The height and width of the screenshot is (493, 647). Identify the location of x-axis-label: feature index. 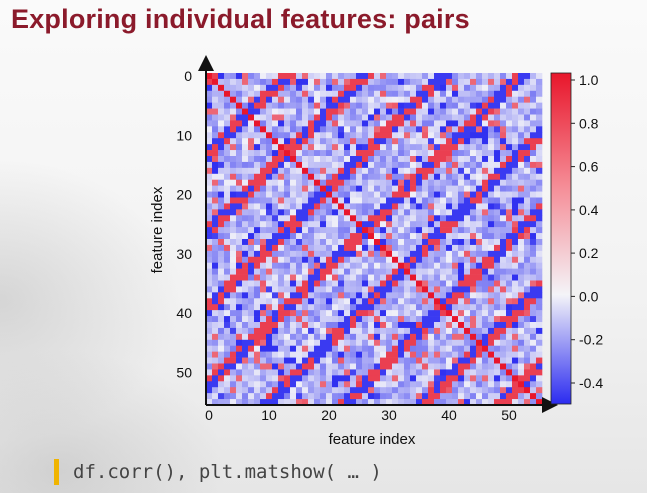
(372, 439).